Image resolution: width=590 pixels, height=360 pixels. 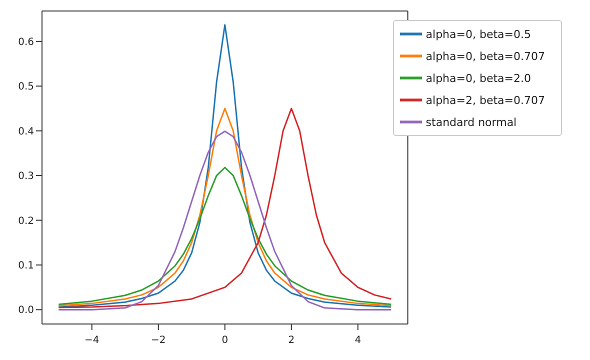 I want to click on legend-label: alpha=0, beta=0.5, so click(x=478, y=35).